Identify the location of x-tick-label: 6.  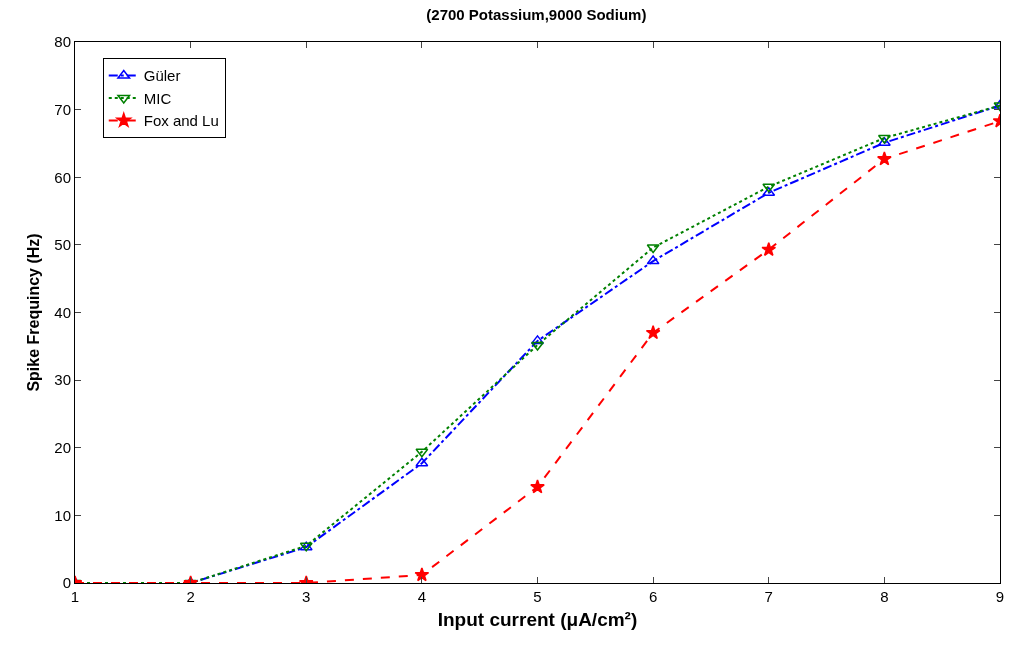
(653, 596).